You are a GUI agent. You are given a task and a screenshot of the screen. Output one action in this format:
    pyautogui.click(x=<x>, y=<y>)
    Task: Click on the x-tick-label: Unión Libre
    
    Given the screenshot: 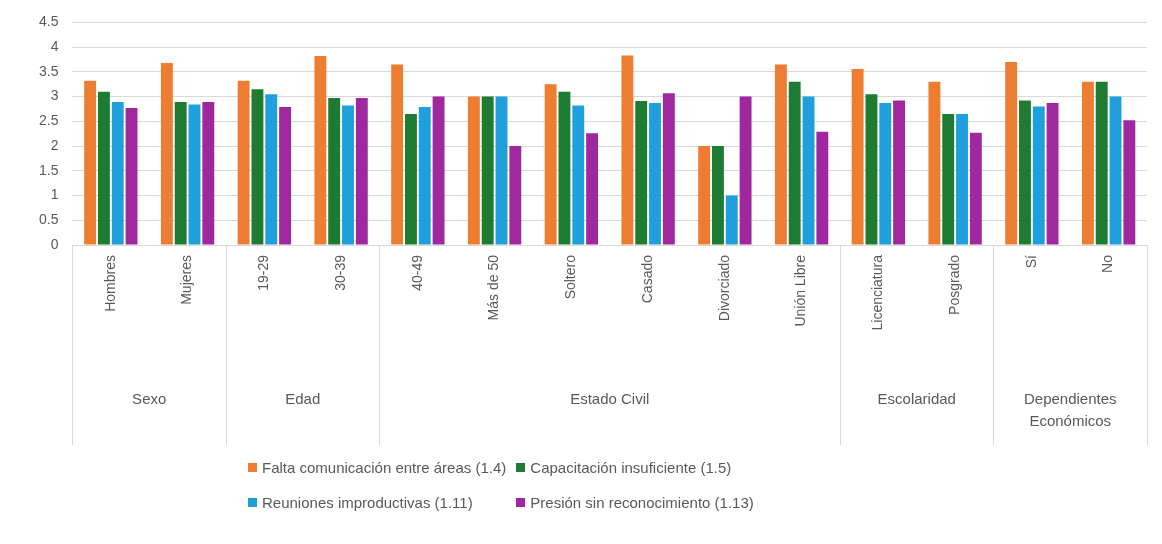 What is the action you would take?
    pyautogui.click(x=800, y=290)
    